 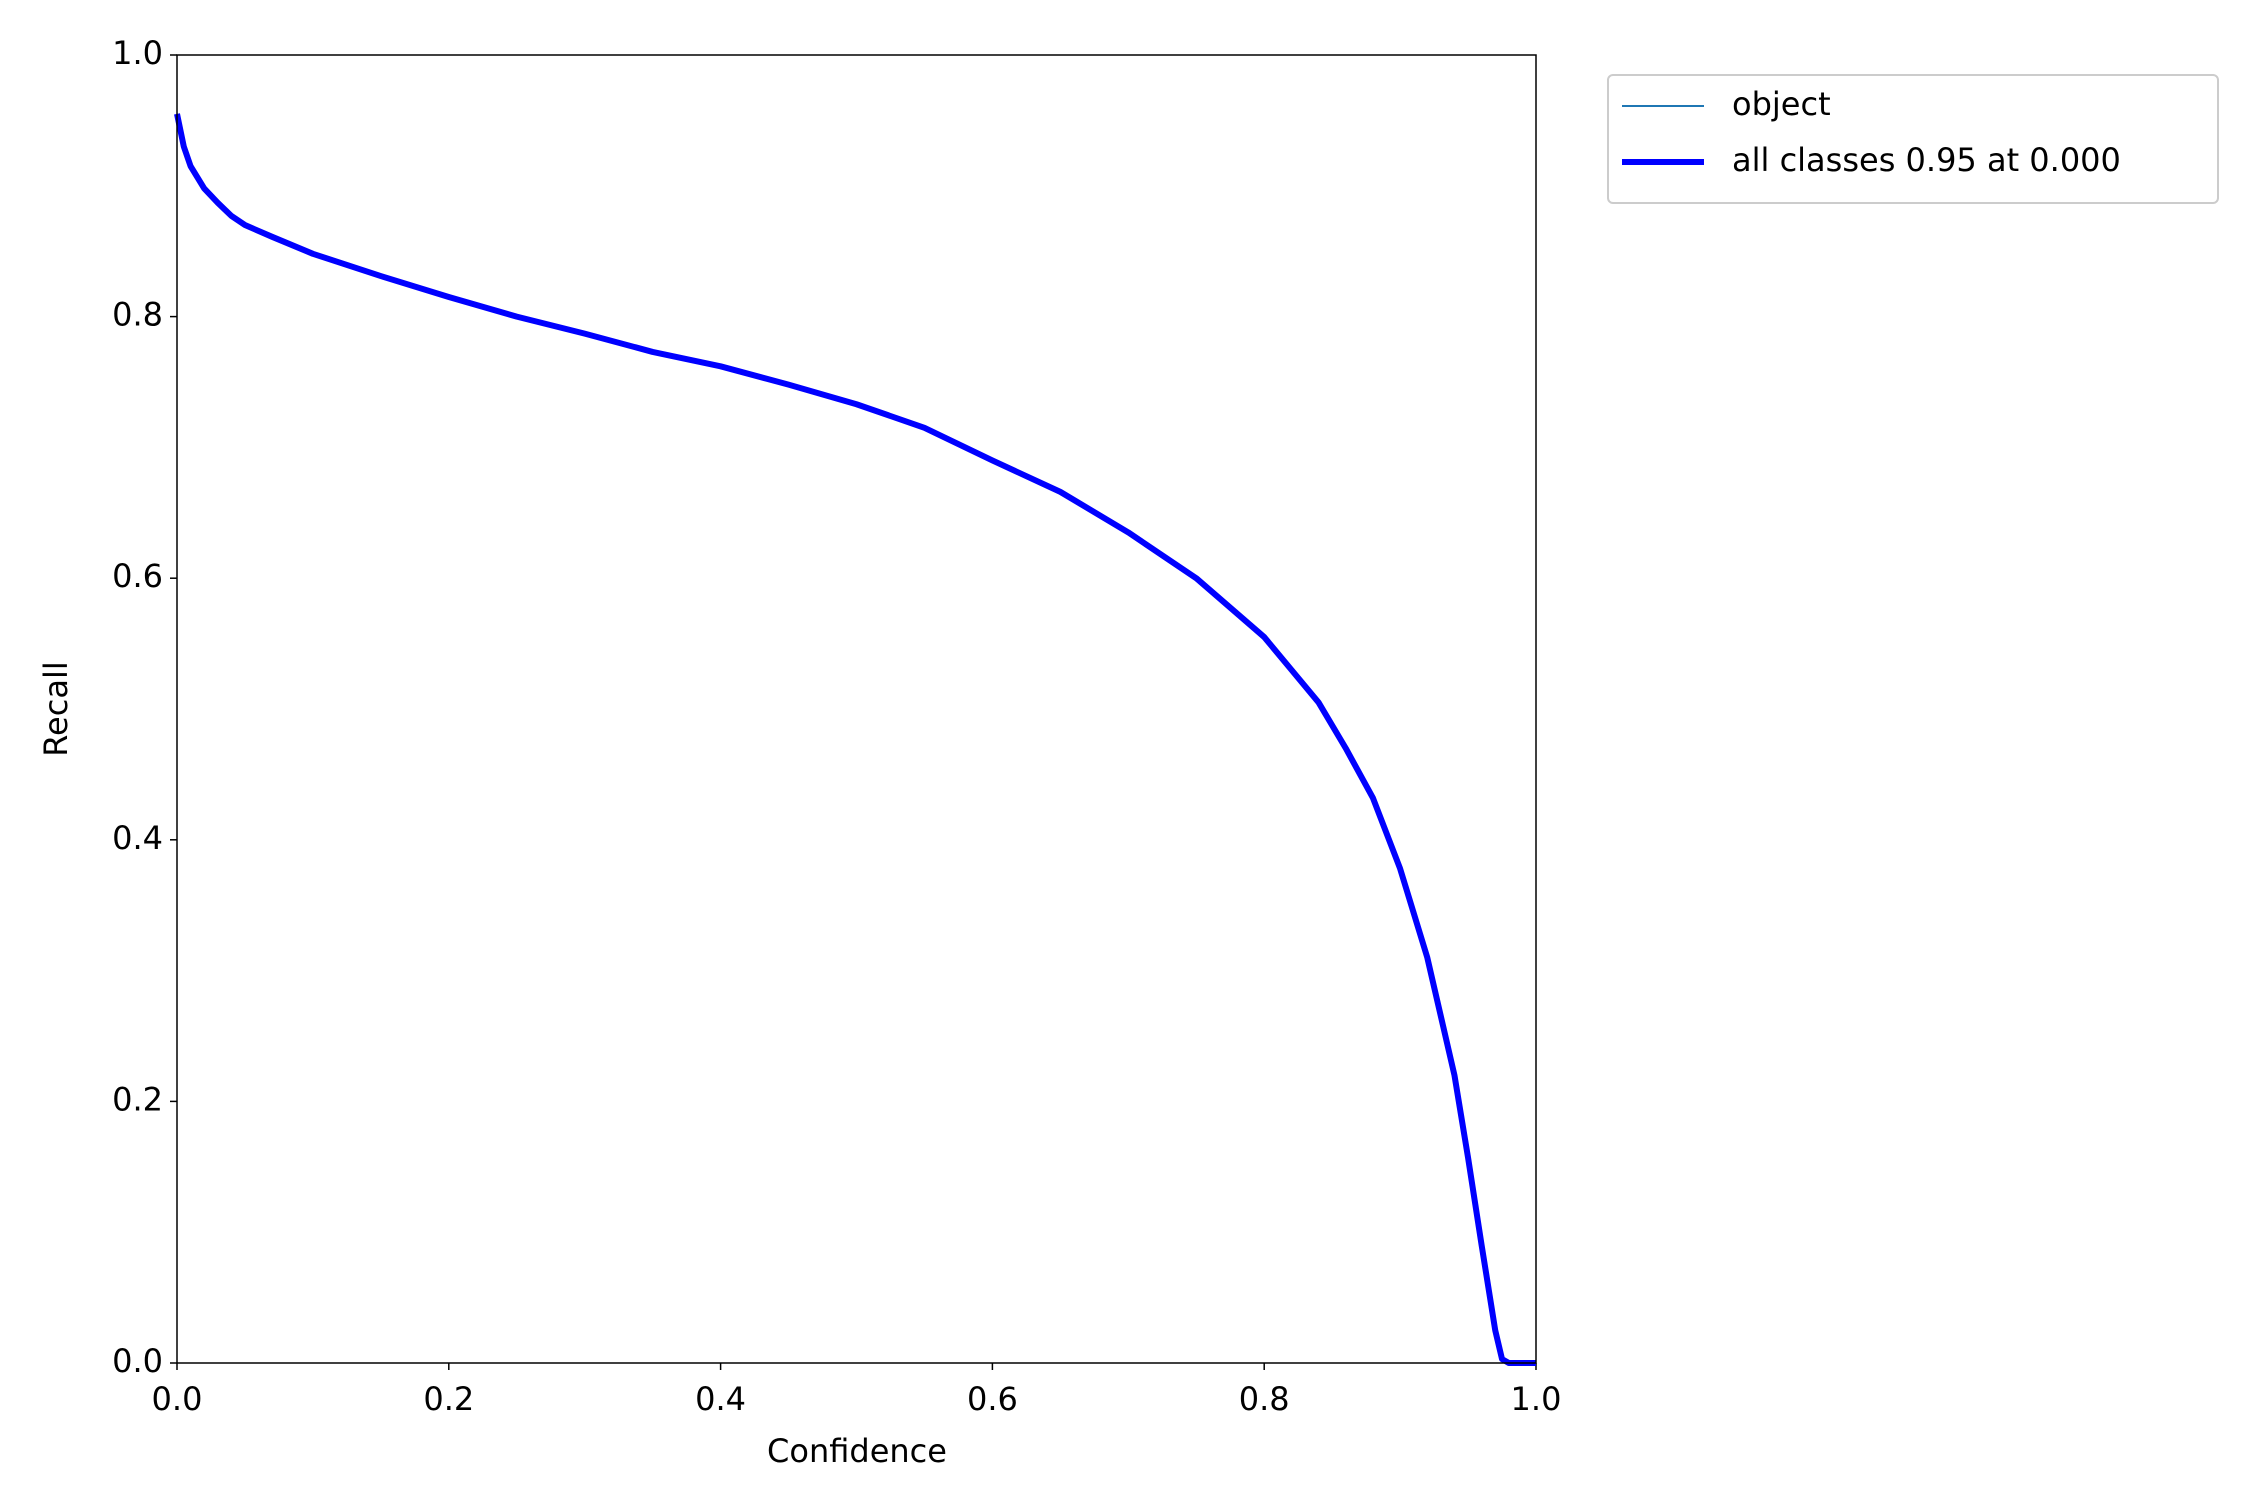 What do you see at coordinates (1913, 139) in the screenshot?
I see `legend-box` at bounding box center [1913, 139].